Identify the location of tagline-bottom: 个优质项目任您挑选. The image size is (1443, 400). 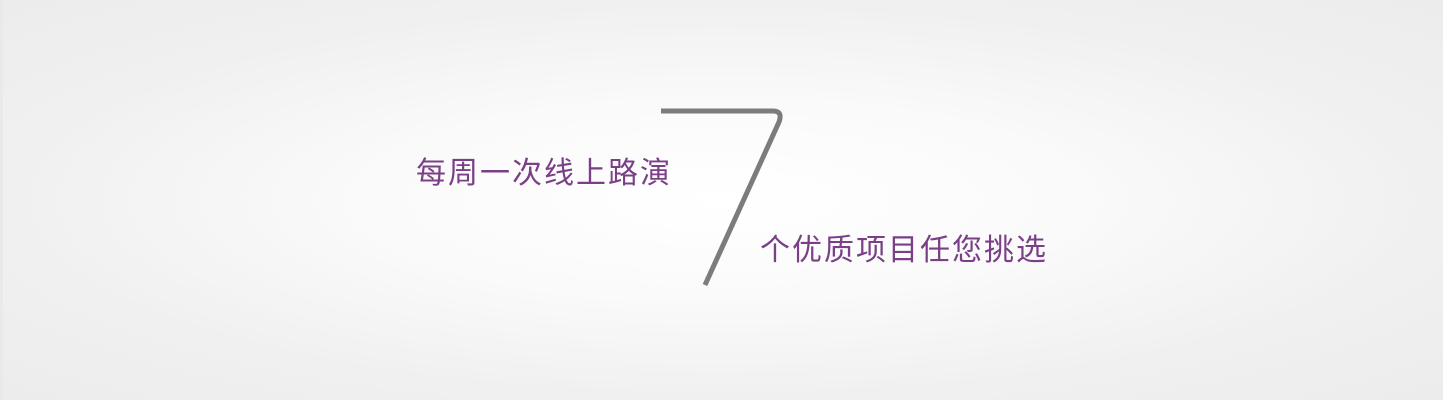
(904, 250).